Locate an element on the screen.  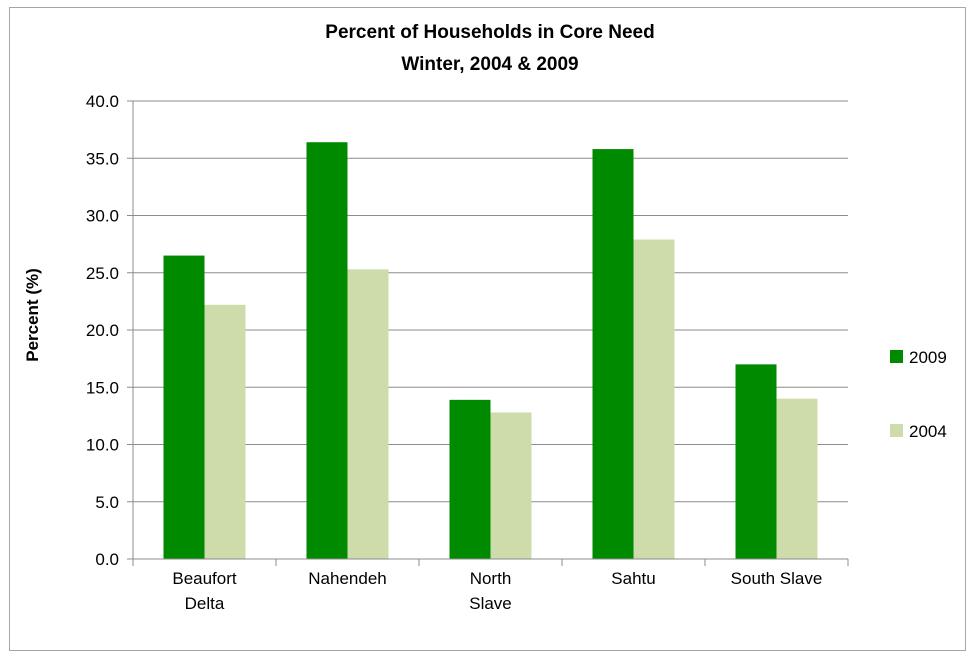
x-tick-label: South Slave is located at coordinates (777, 578).